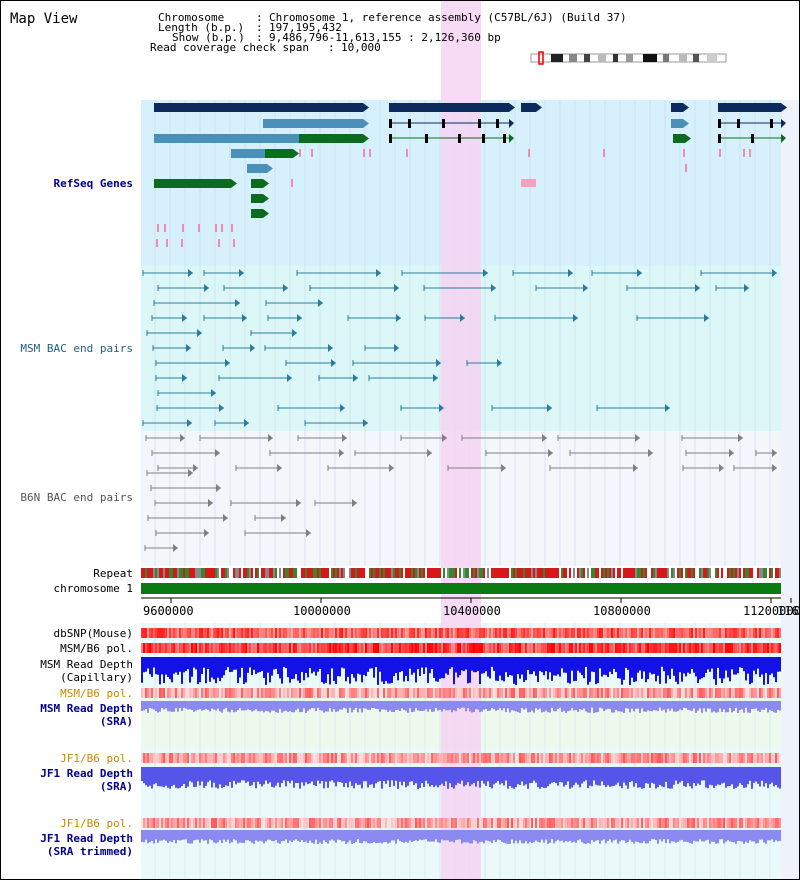 Image resolution: width=800 pixels, height=880 pixels. I want to click on track-label-chromosome: chromosome 1, so click(93, 588).